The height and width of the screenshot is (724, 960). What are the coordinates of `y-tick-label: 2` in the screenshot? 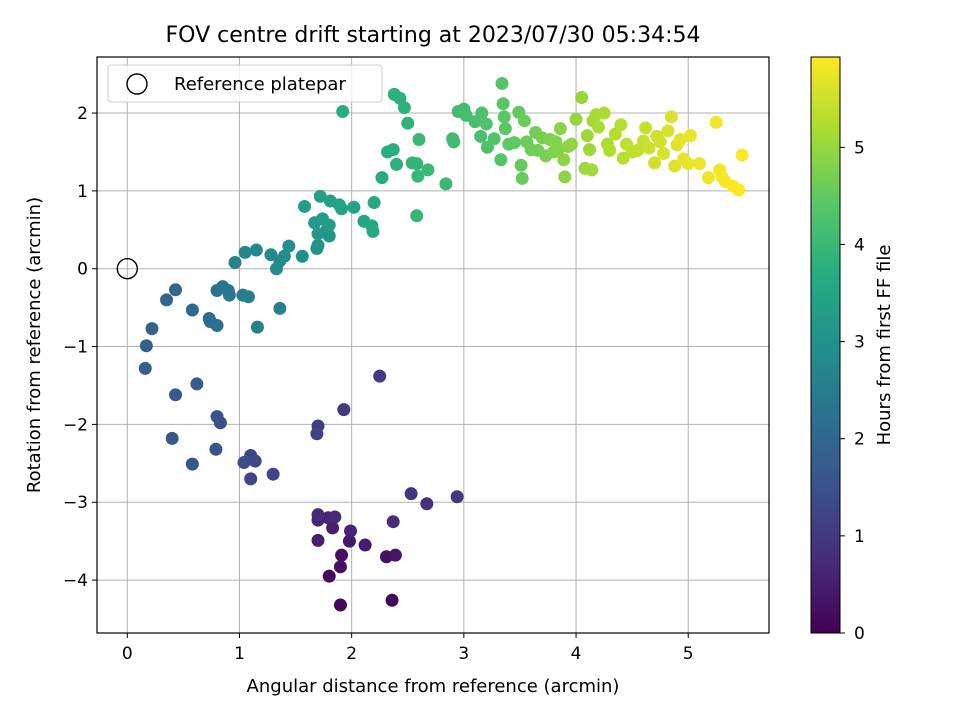 It's located at (82, 114).